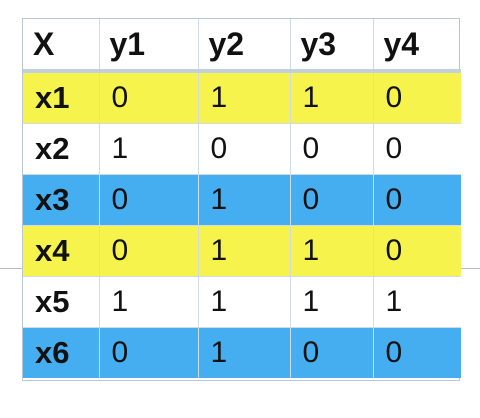  Describe the element at coordinates (61, 46) in the screenshot. I see `column-header-x: X` at that location.